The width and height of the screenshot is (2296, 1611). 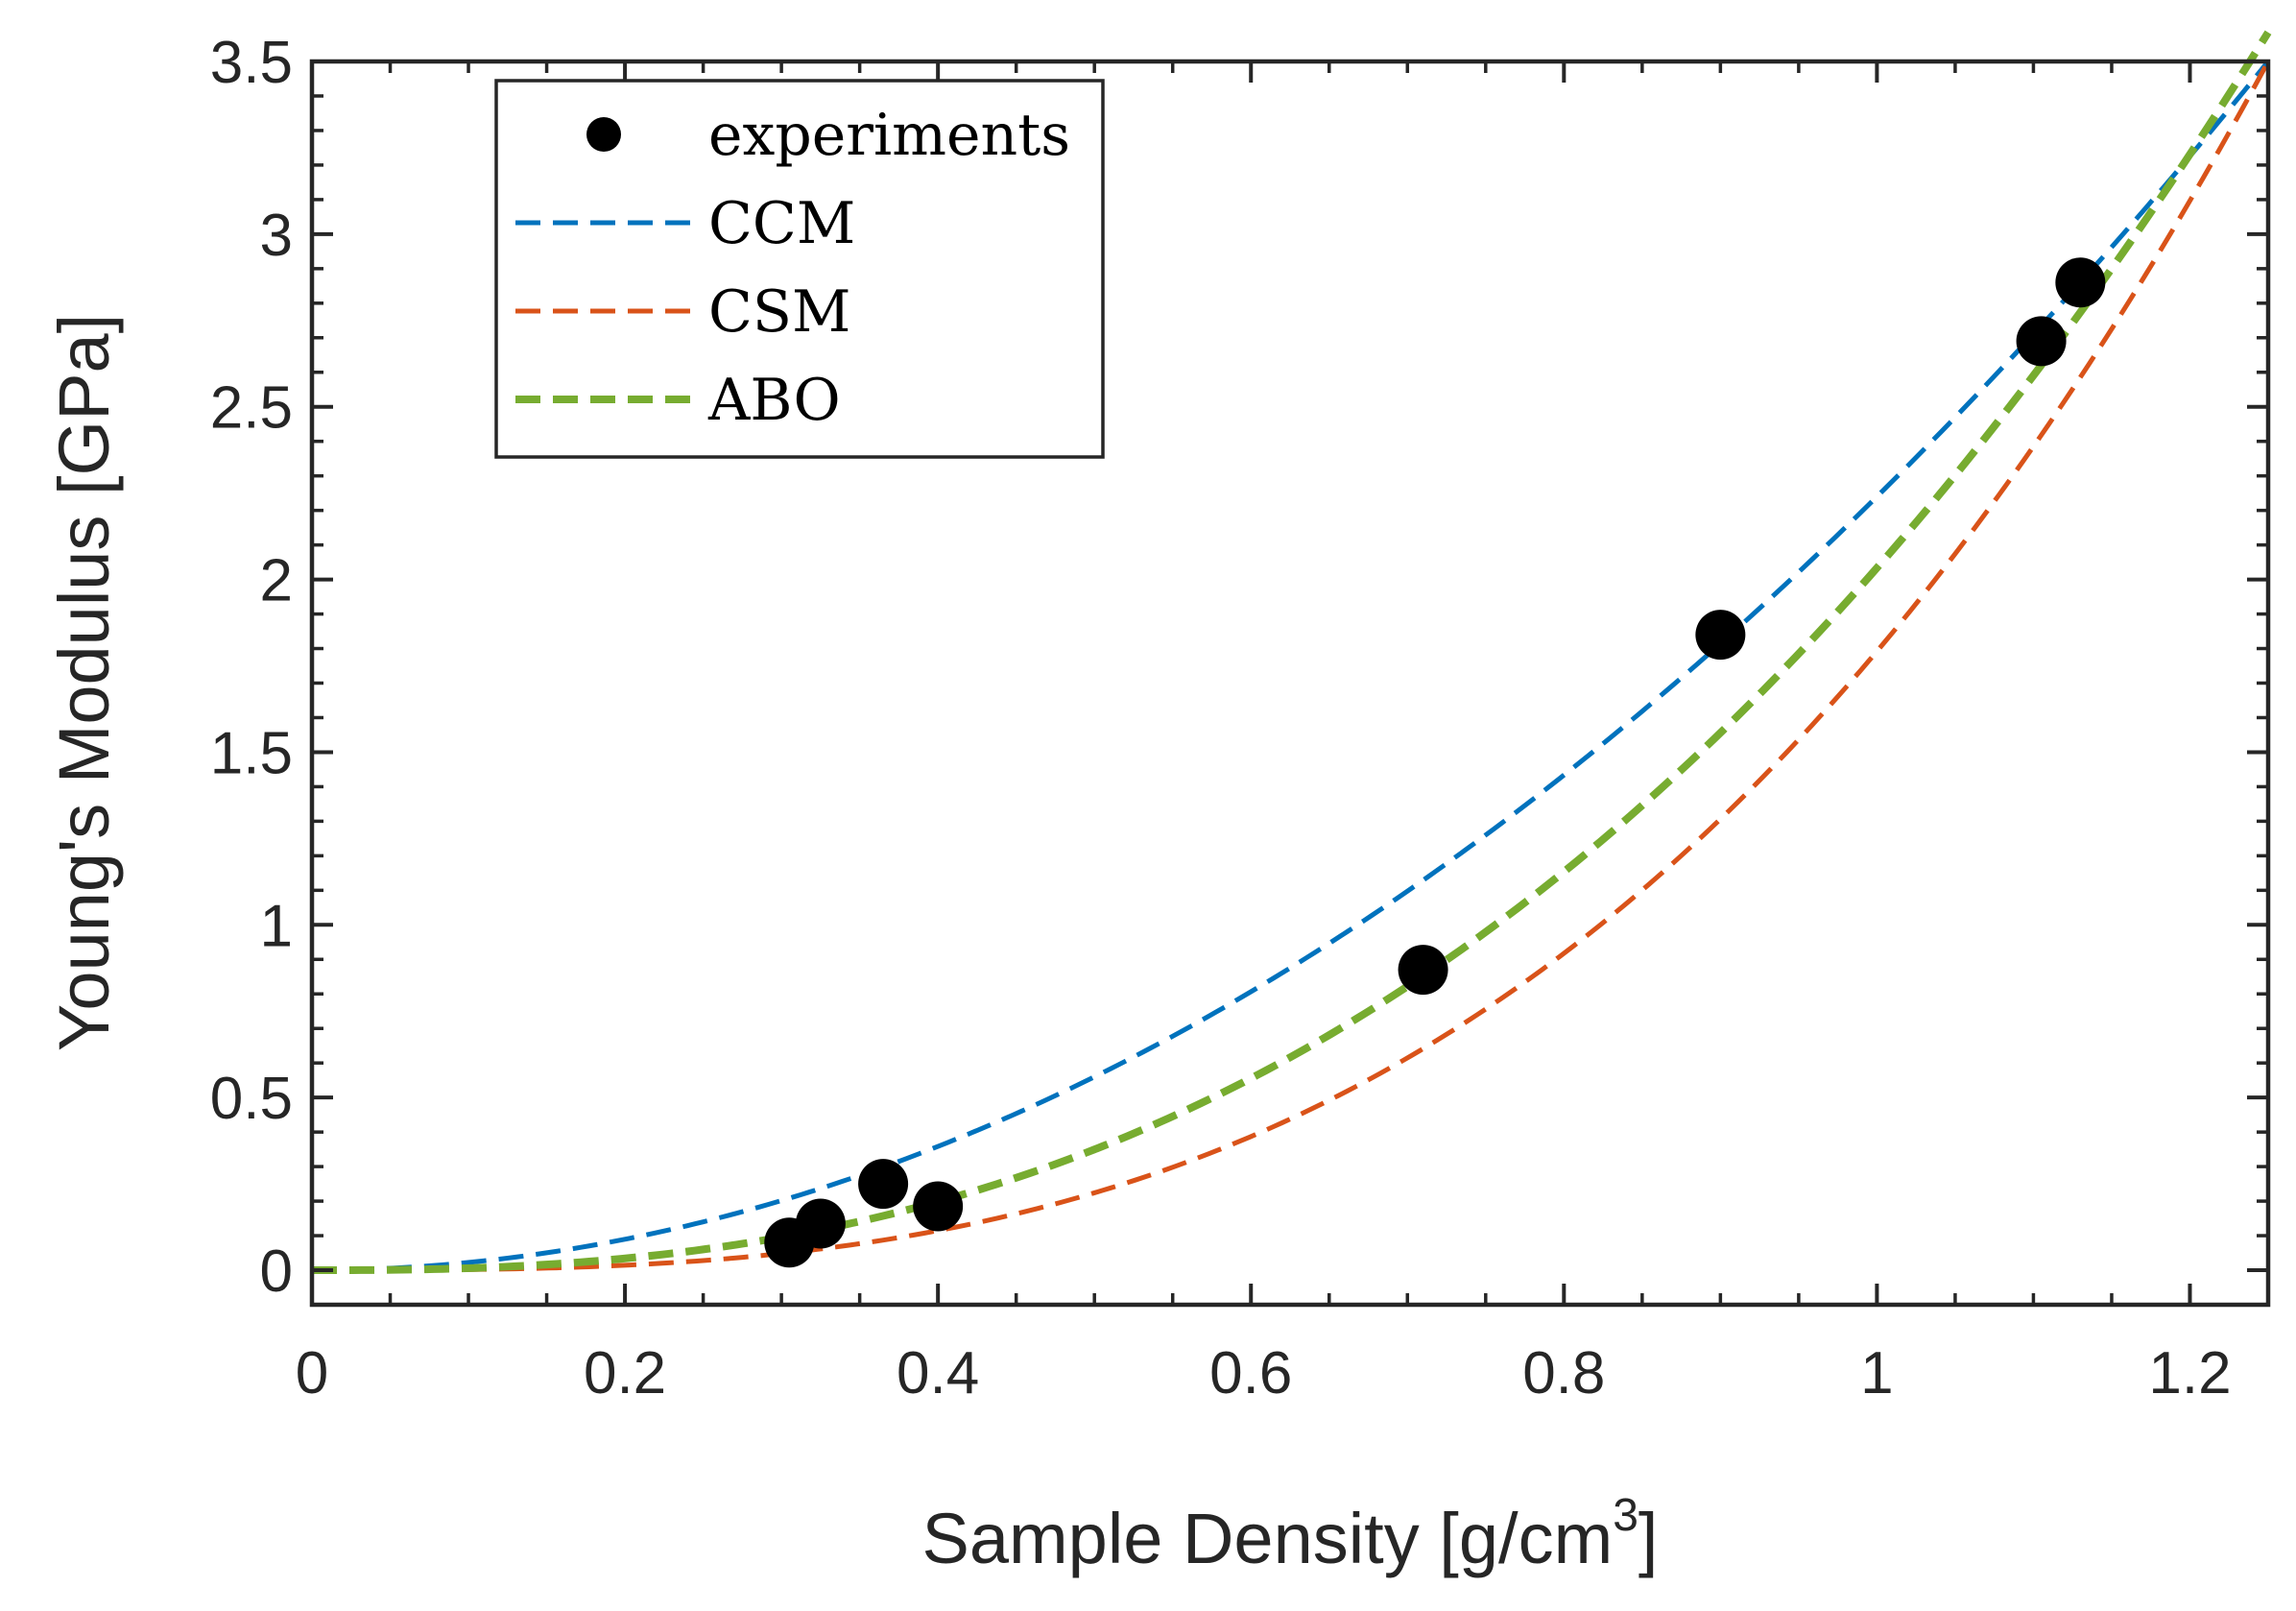 I want to click on legend-label-abo: ABO, so click(x=774, y=400).